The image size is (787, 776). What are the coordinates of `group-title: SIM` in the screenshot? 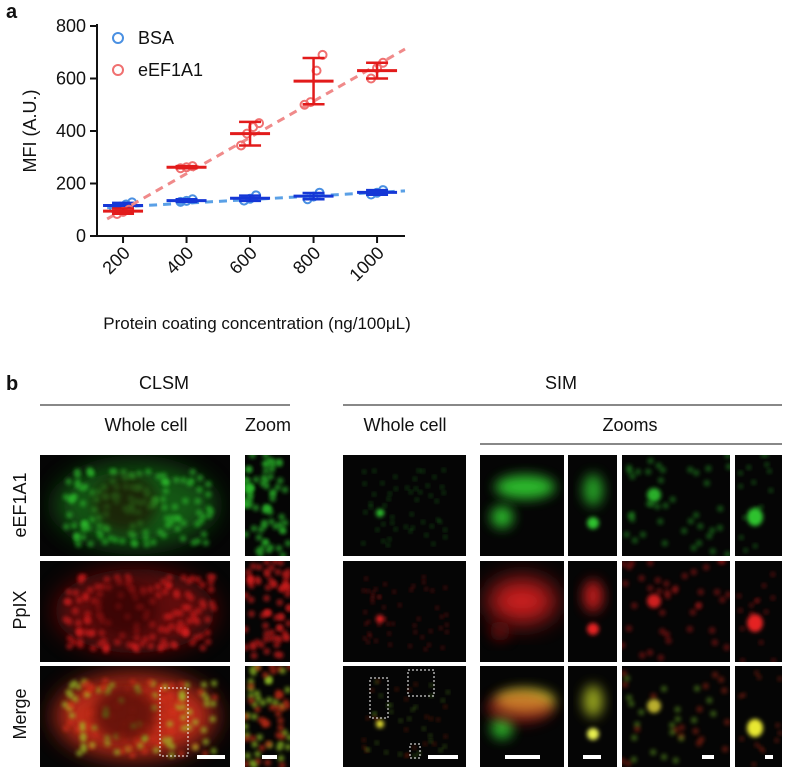 It's located at (561, 383).